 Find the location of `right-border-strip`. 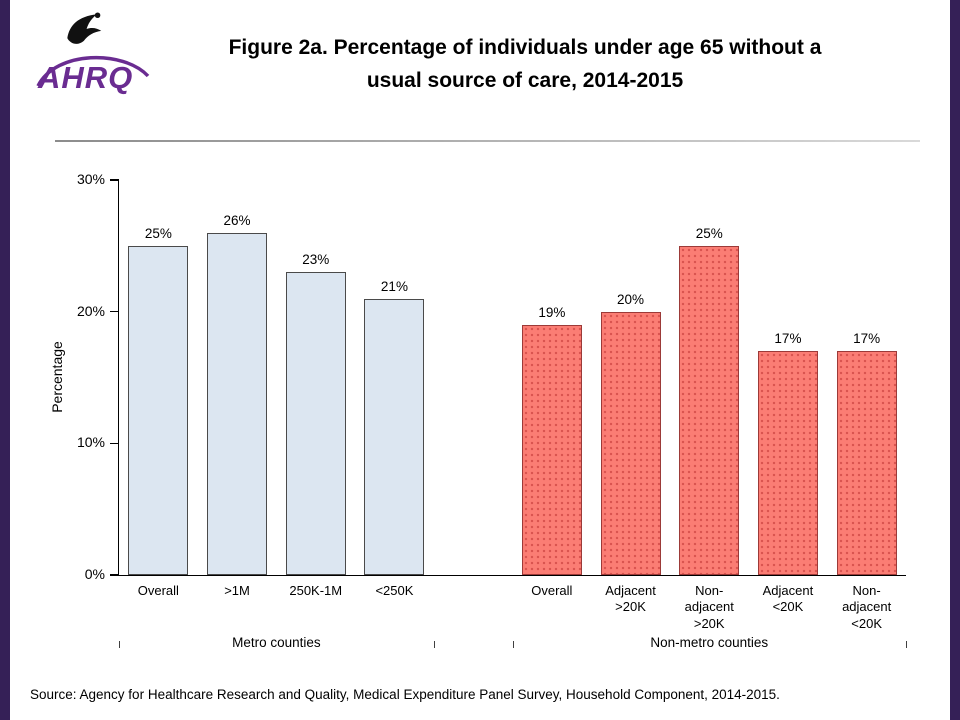

right-border-strip is located at coordinates (955, 360).